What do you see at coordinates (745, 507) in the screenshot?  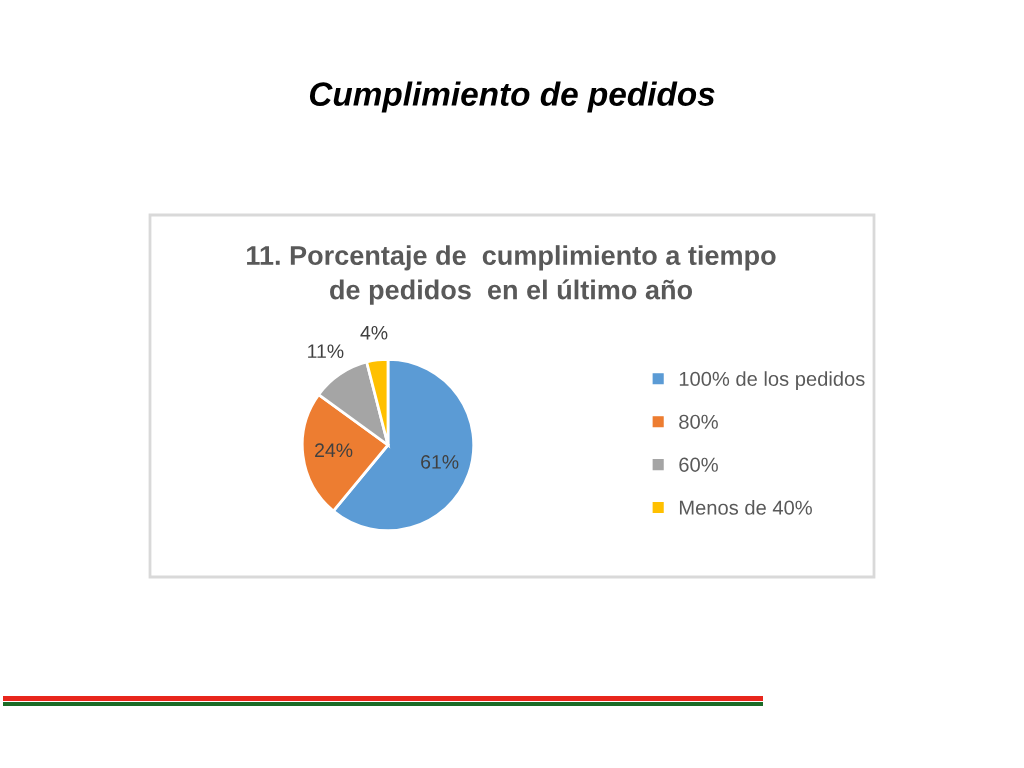 I see `legend-label: Menos de 40%` at bounding box center [745, 507].